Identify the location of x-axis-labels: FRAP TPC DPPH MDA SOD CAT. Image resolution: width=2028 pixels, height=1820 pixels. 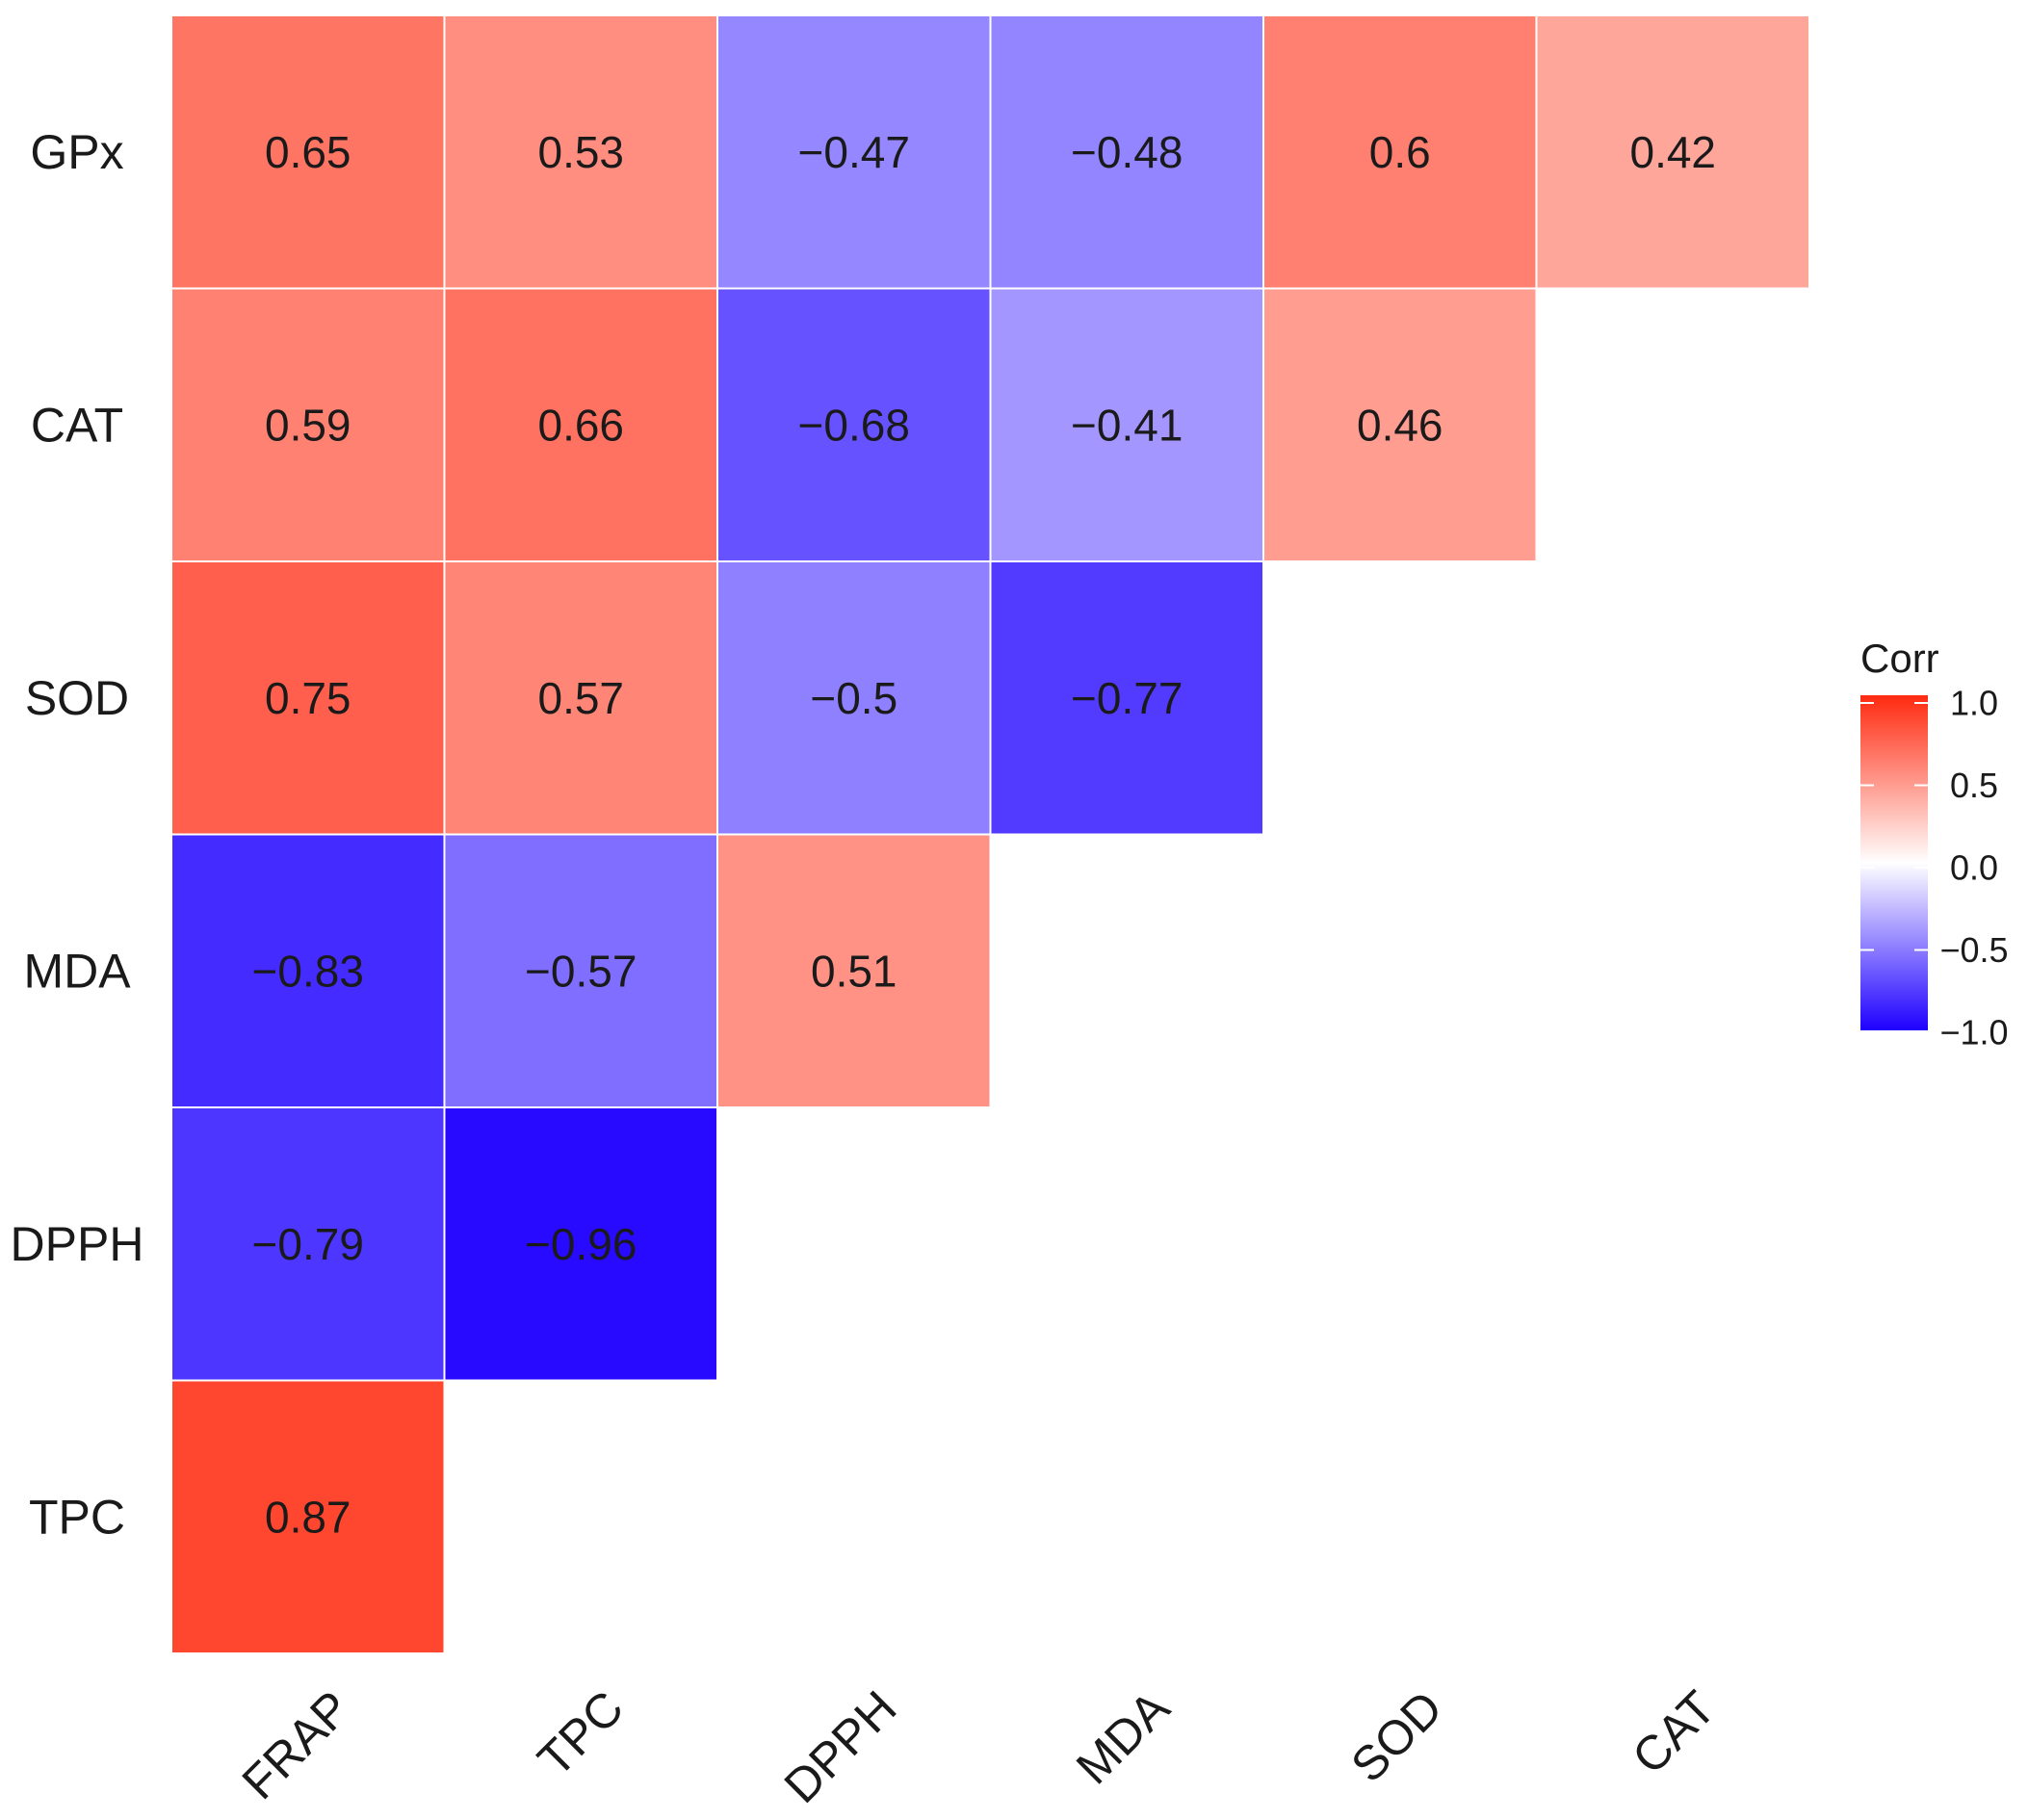
(979, 1746).